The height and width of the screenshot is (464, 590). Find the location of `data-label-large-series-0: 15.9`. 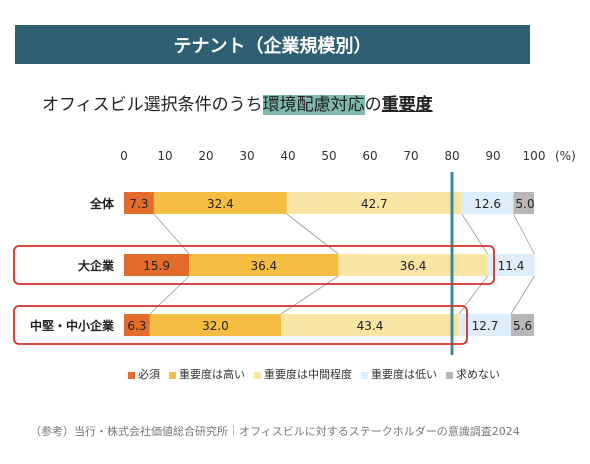

data-label-large-series-0: 15.9 is located at coordinates (156, 266).